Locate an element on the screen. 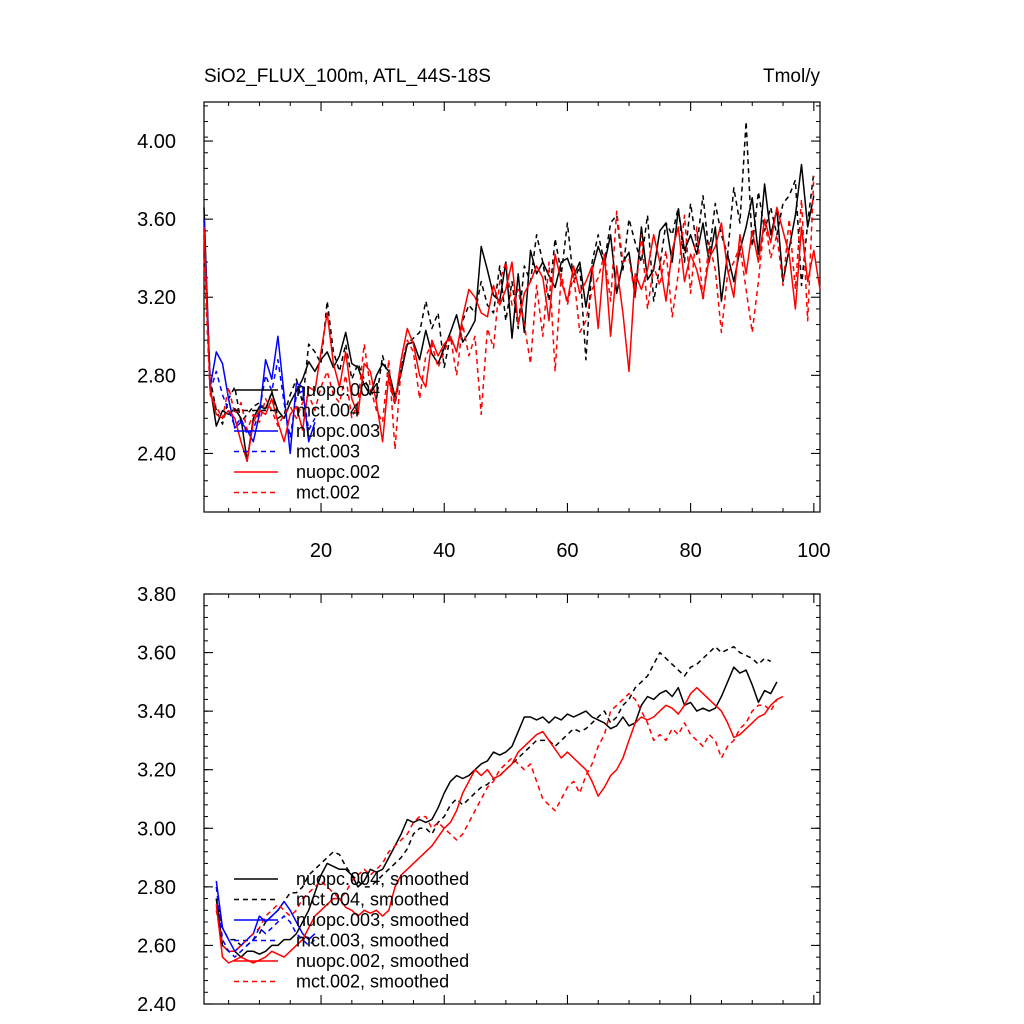  x-tick-label: 100 is located at coordinates (813, 551).